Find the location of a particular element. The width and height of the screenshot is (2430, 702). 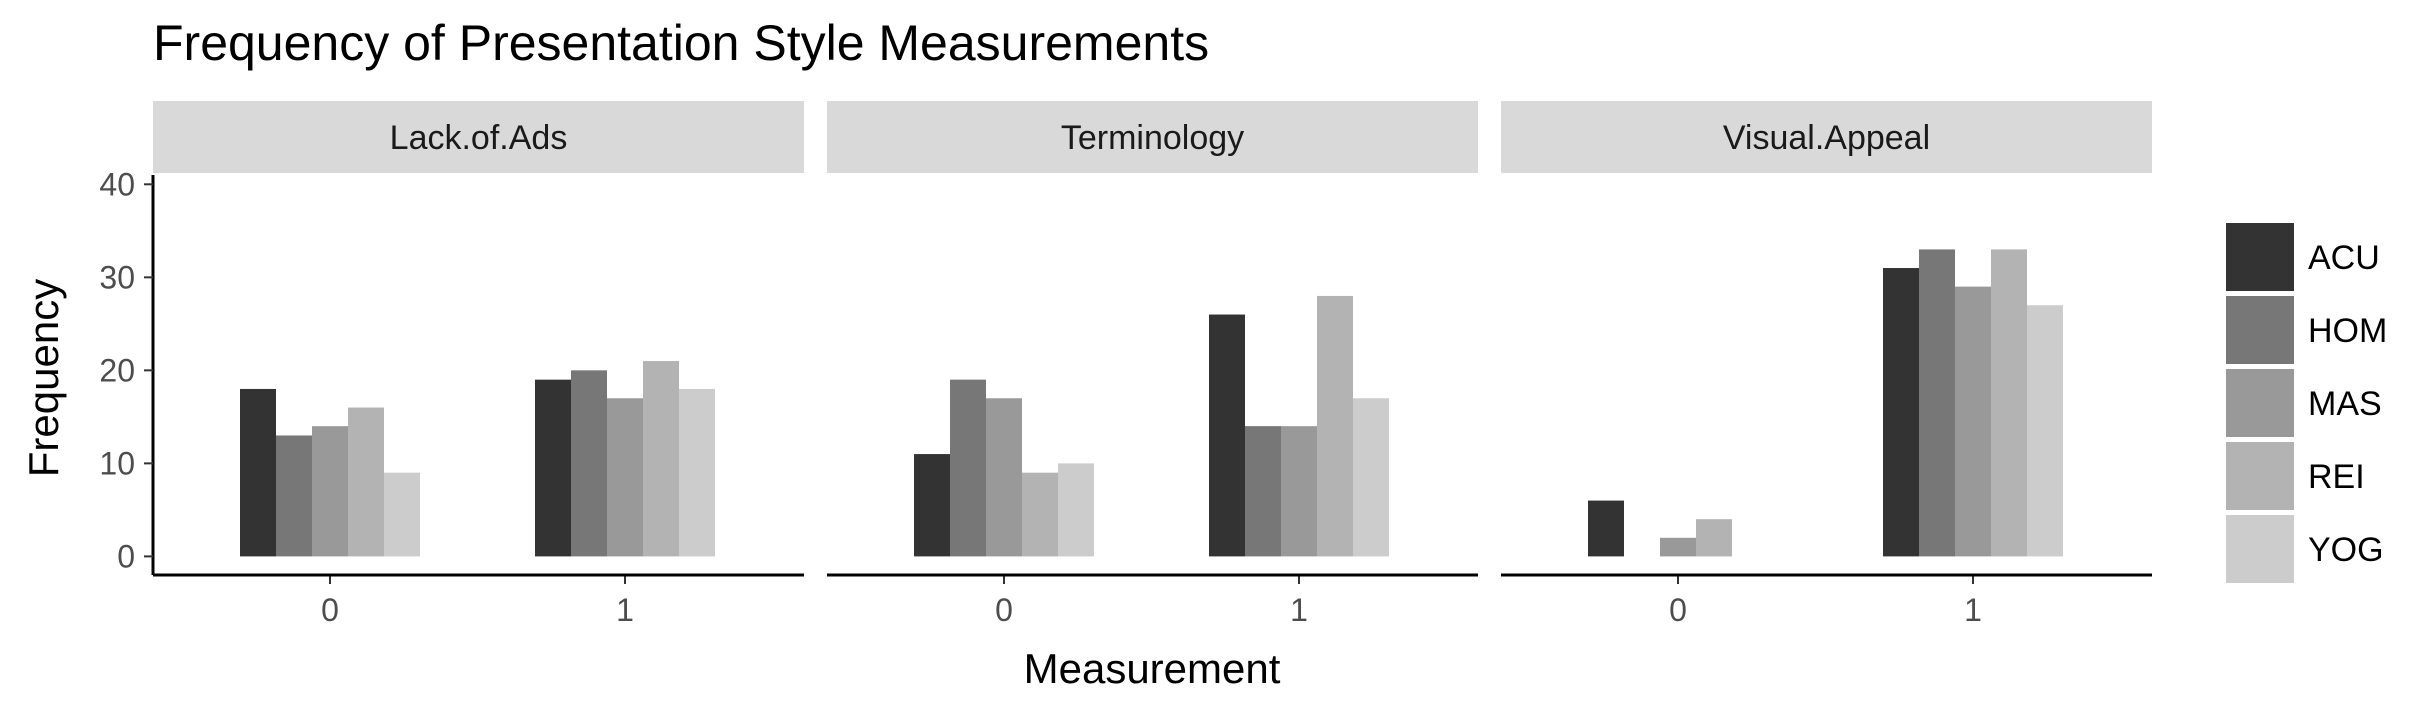

x-axis-title: Measurement is located at coordinates (1152, 668).